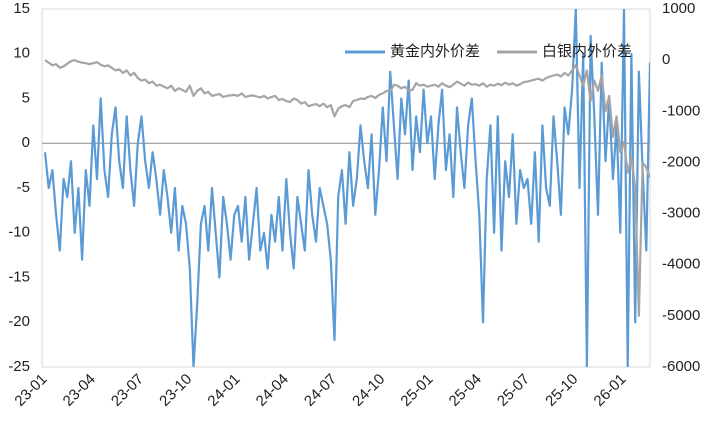 This screenshot has width=716, height=434. I want to click on x-tick-label: 25-07, so click(513, 390).